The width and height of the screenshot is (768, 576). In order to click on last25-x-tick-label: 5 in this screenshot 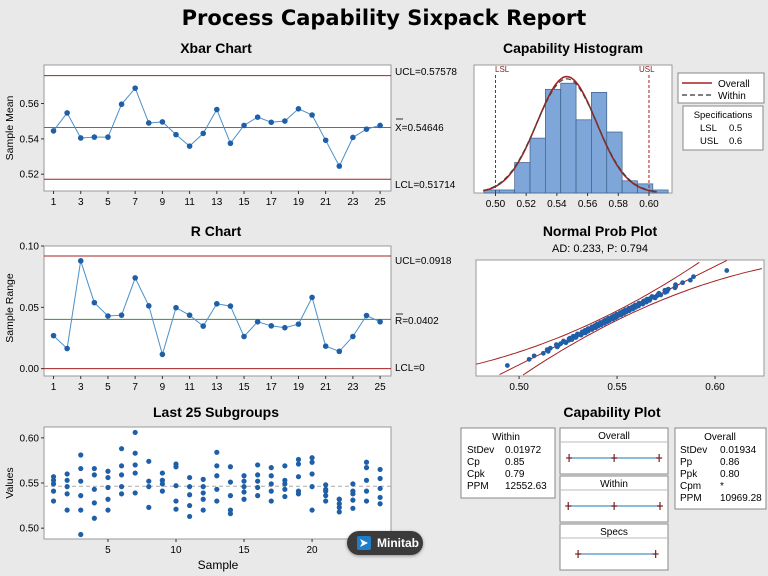, I will do `click(108, 550)`.